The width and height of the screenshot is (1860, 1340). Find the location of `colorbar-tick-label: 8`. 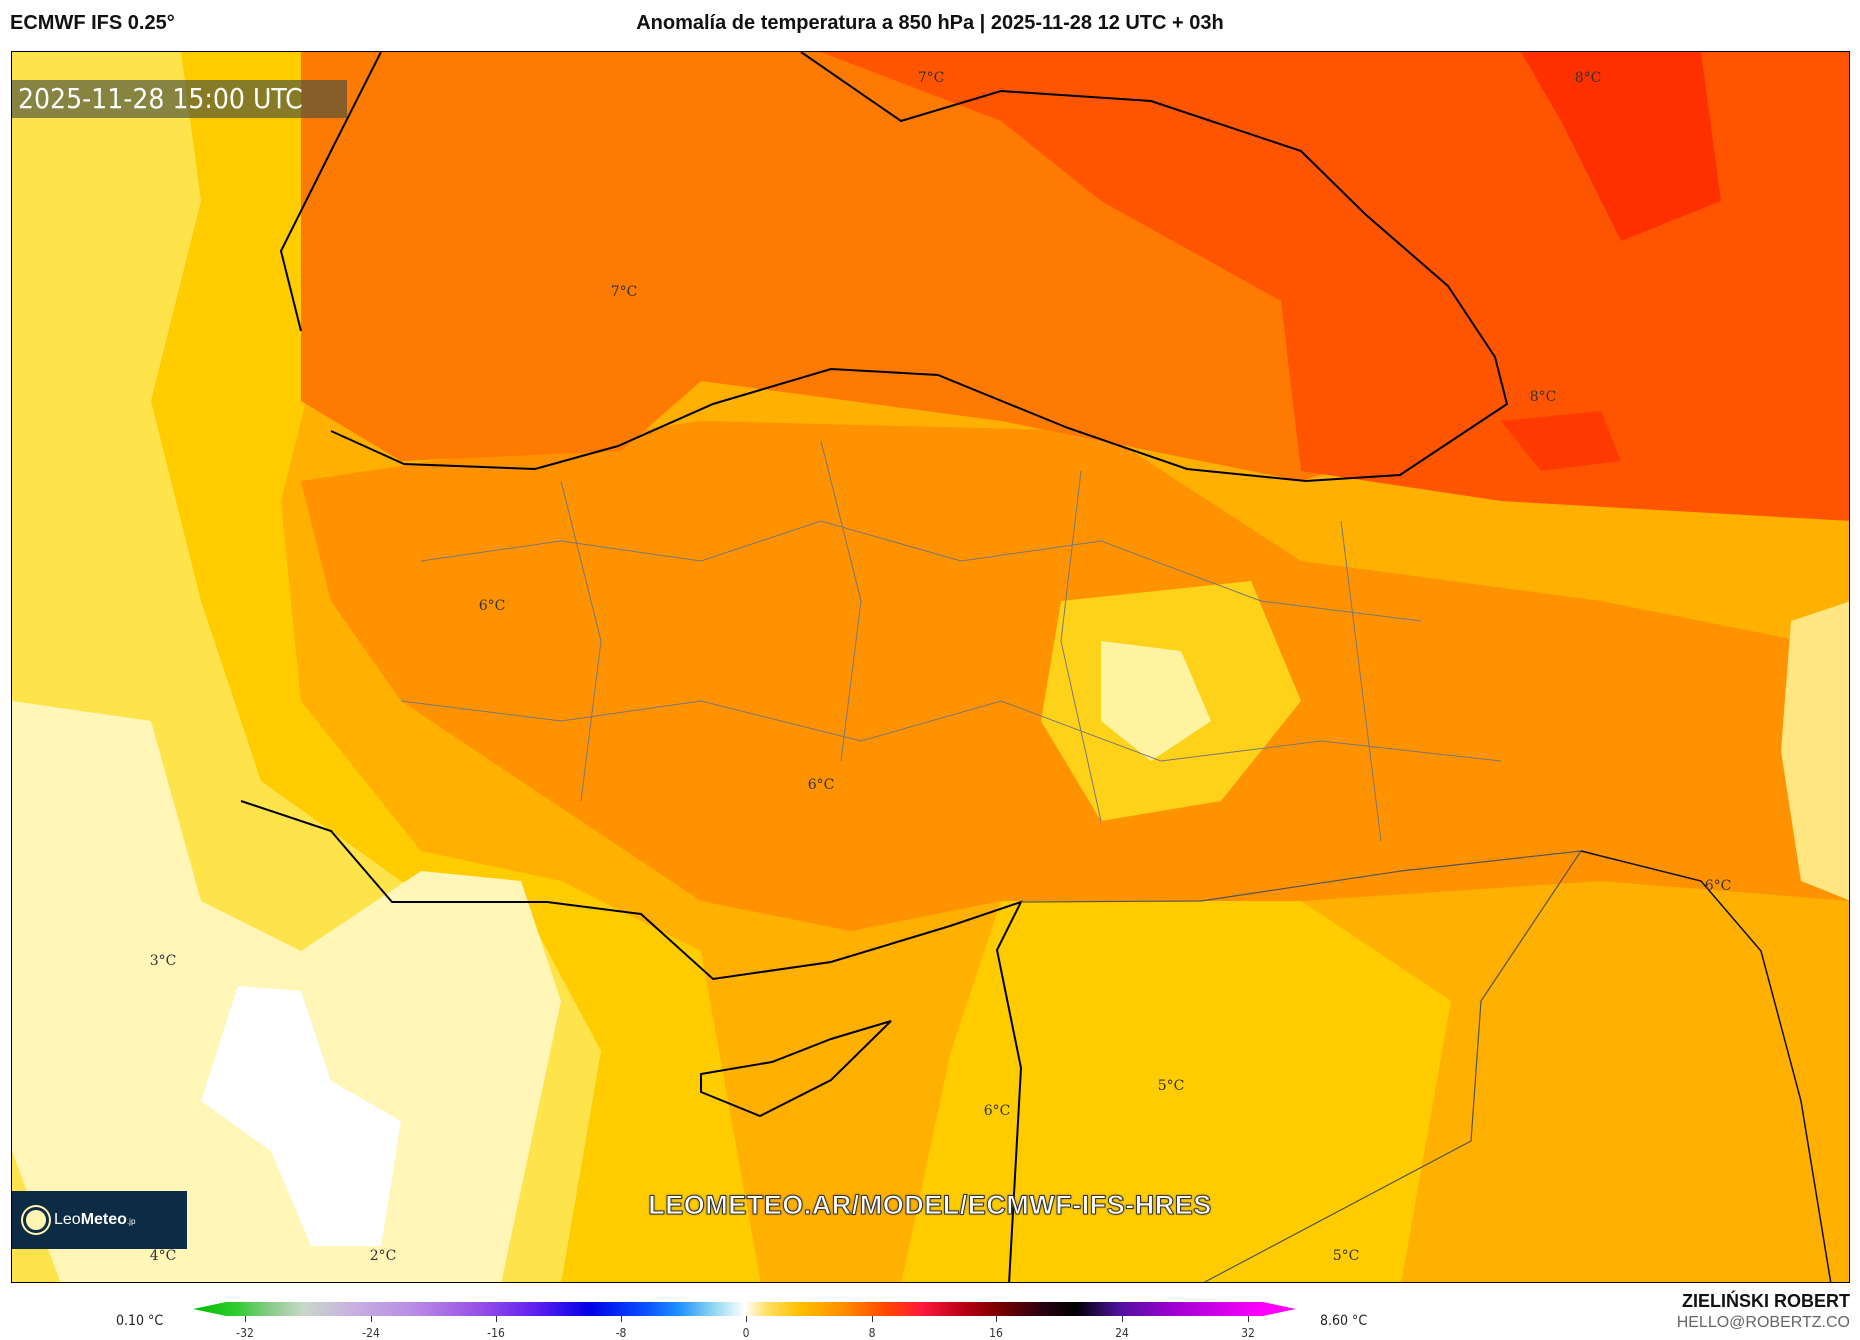

colorbar-tick-label: 8 is located at coordinates (872, 1333).